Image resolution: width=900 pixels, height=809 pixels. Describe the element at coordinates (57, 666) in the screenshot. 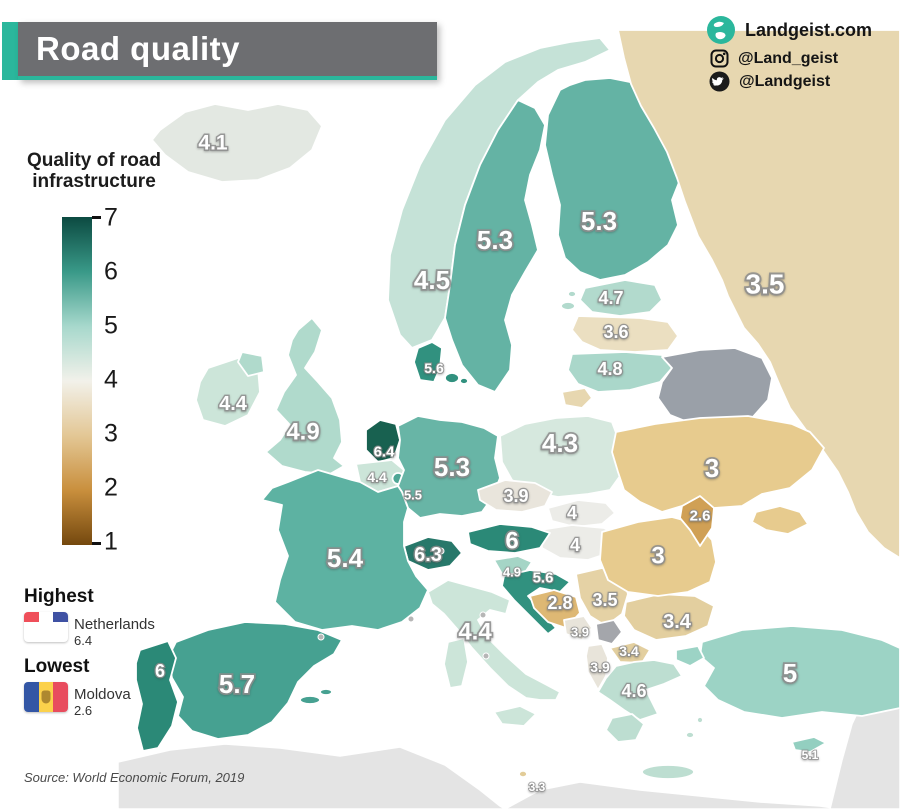

I see `lowest-heading: Lowest` at that location.